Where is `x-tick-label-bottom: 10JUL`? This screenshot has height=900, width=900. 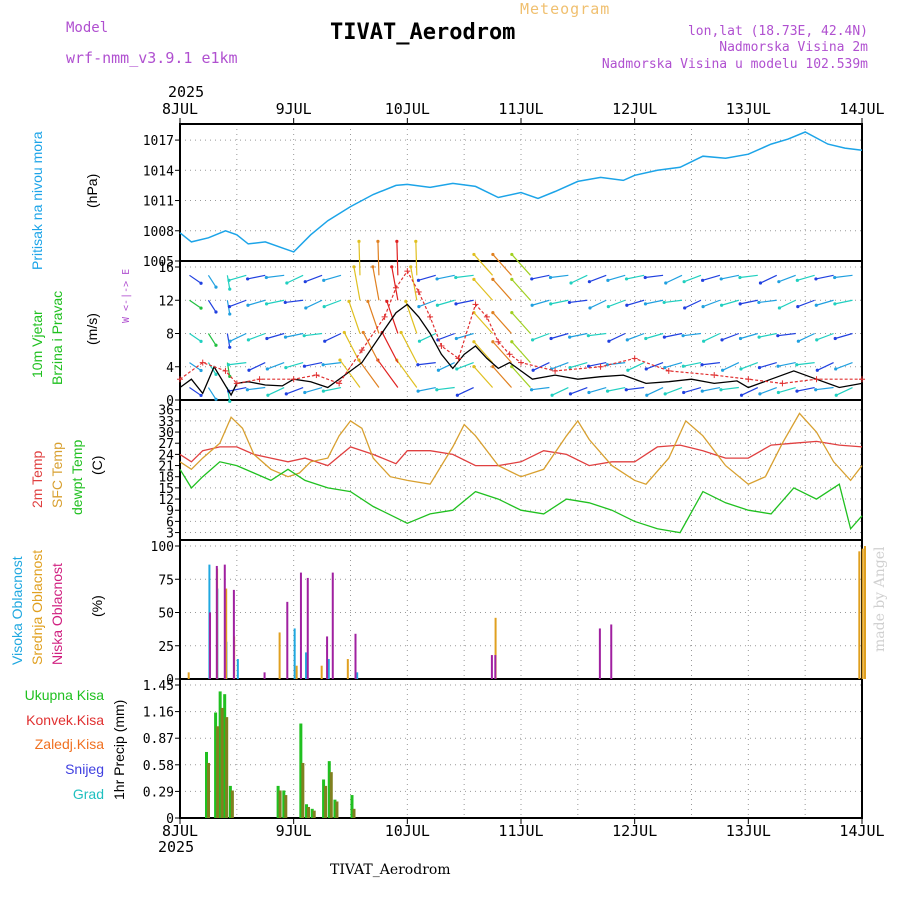 x-tick-label-bottom: 10JUL is located at coordinates (407, 831).